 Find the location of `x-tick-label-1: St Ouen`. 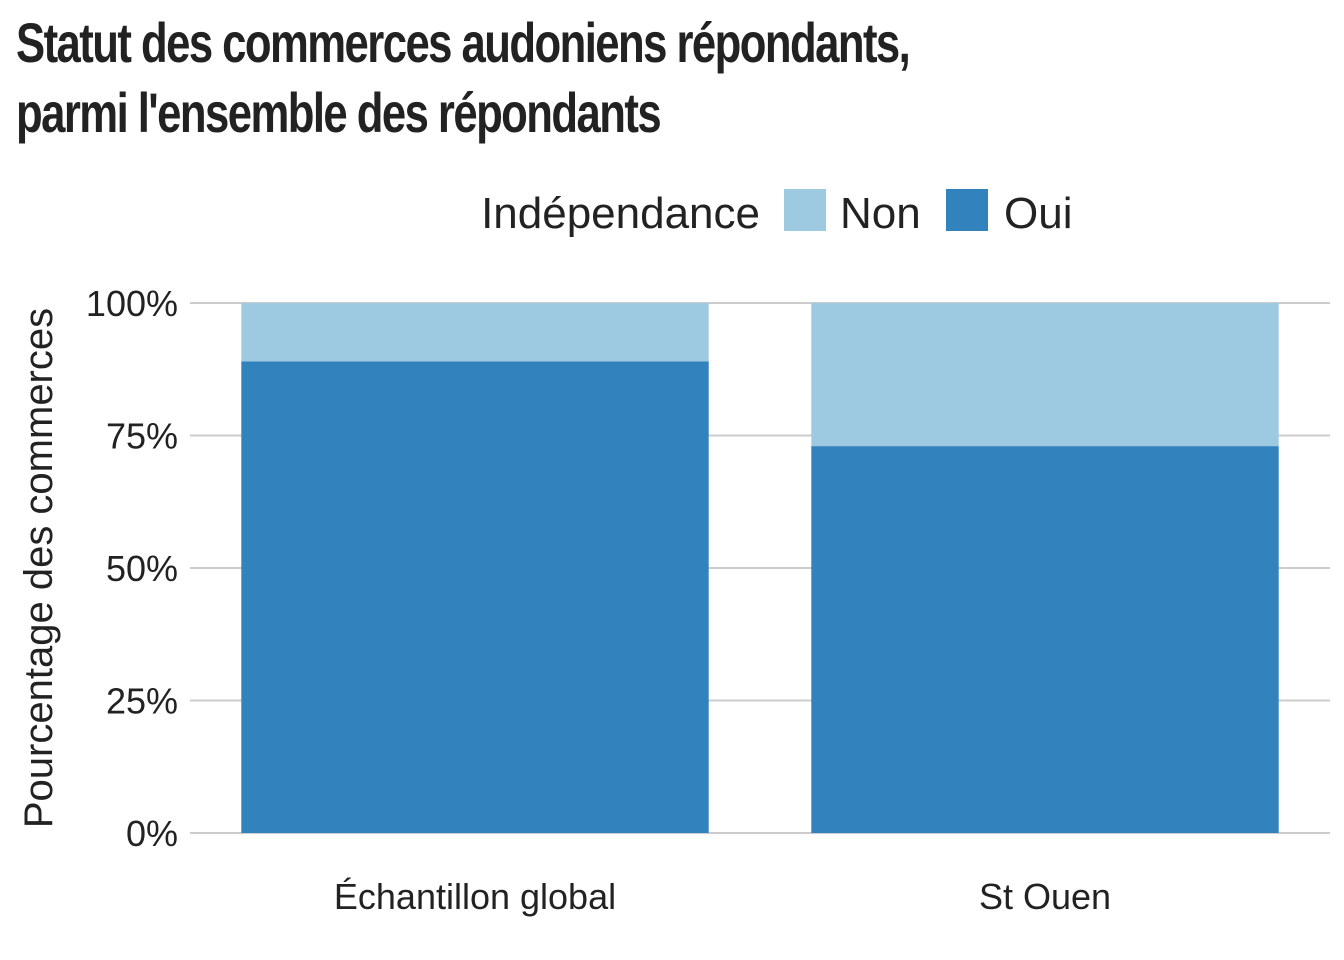

x-tick-label-1: St Ouen is located at coordinates (1045, 896).